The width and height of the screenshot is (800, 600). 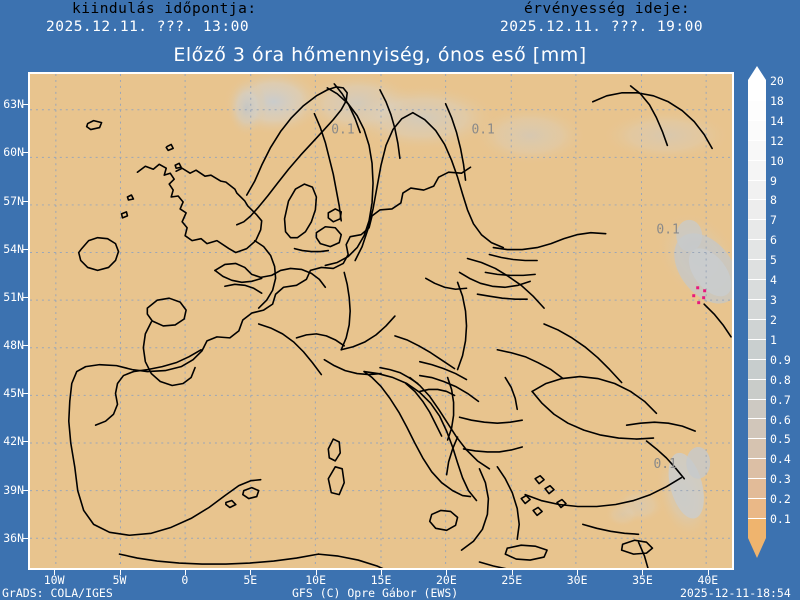 What do you see at coordinates (164, 9) in the screenshot?
I see `run-time-label: kiindulás időpontja:` at bounding box center [164, 9].